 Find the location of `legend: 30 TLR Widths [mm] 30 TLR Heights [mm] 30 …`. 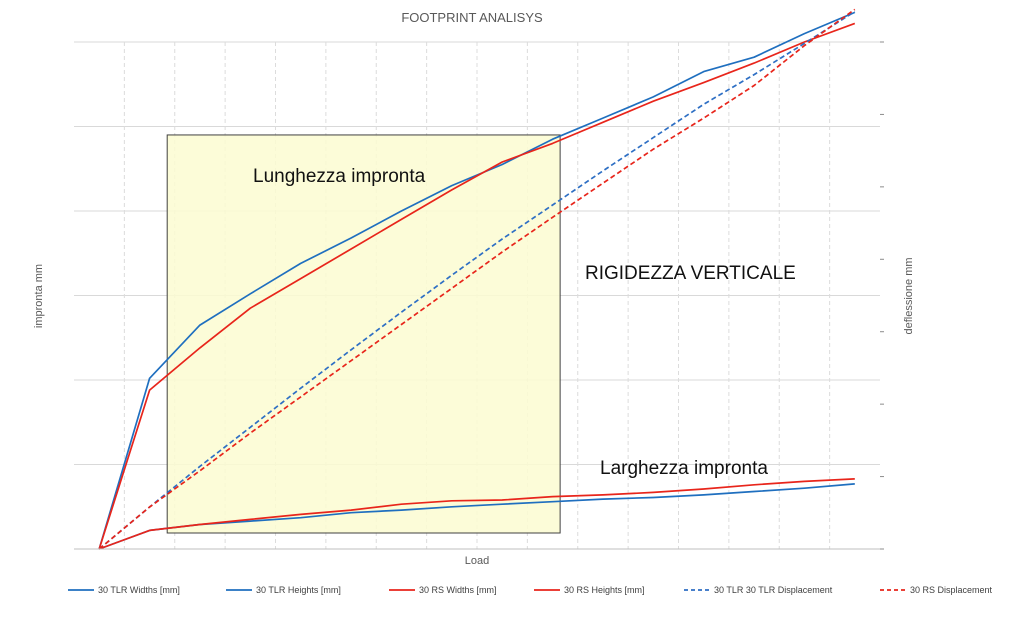

legend: 30 TLR Widths [mm] 30 TLR Heights [mm] 30 … is located at coordinates (530, 590).